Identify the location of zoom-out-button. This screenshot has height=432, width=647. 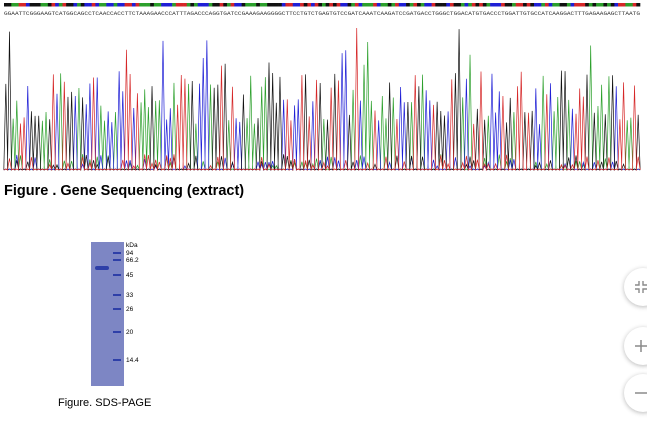
(635, 393).